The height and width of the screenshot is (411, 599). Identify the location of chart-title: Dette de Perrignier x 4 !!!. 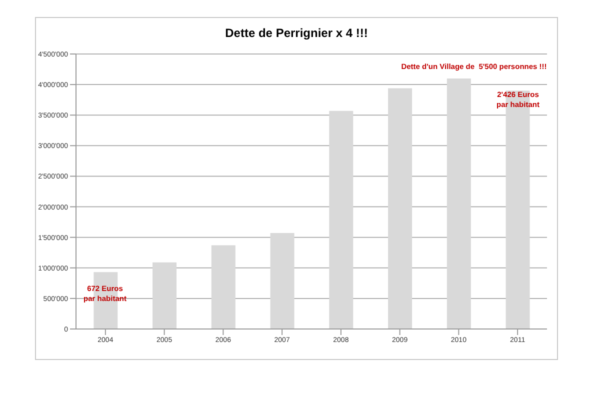
(296, 33).